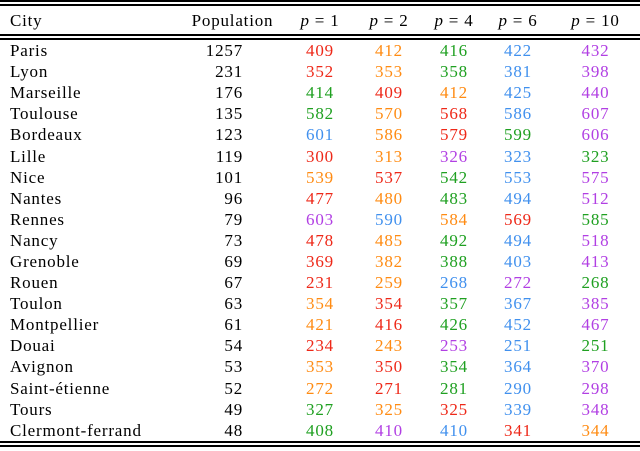  Describe the element at coordinates (233, 261) in the screenshot. I see `population-cell: 69` at that location.